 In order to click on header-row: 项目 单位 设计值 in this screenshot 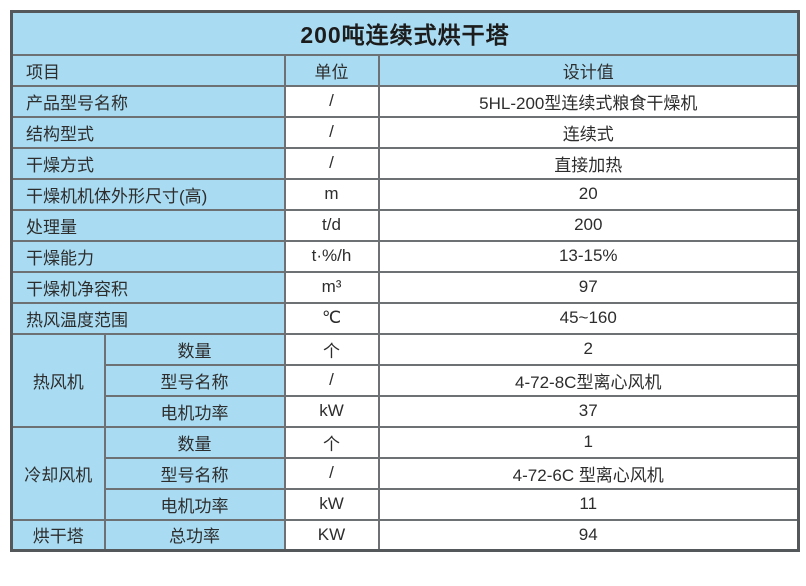, I will do `click(405, 70)`.